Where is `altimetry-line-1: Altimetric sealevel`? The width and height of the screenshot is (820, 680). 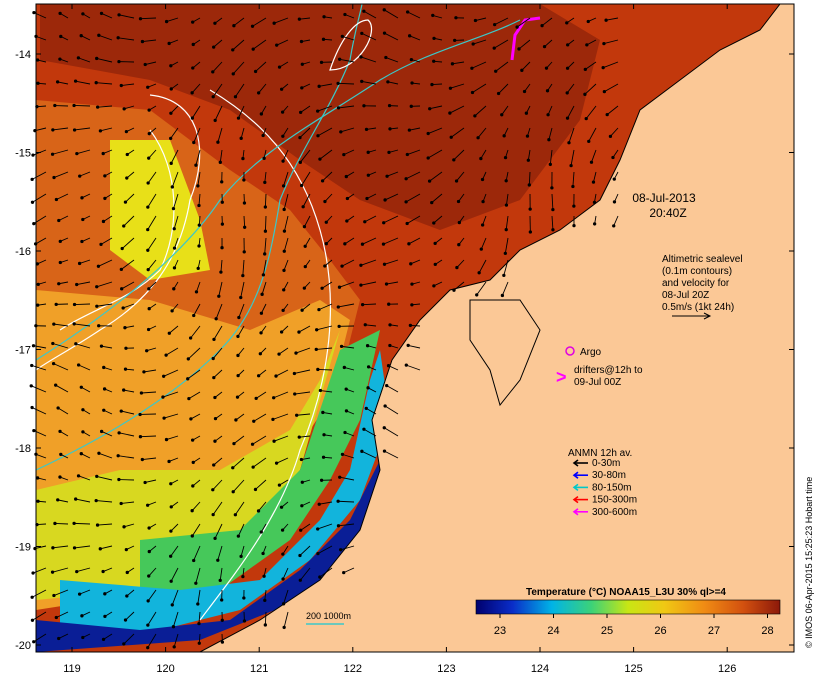
altimetry-line-1: Altimetric sealevel is located at coordinates (702, 259).